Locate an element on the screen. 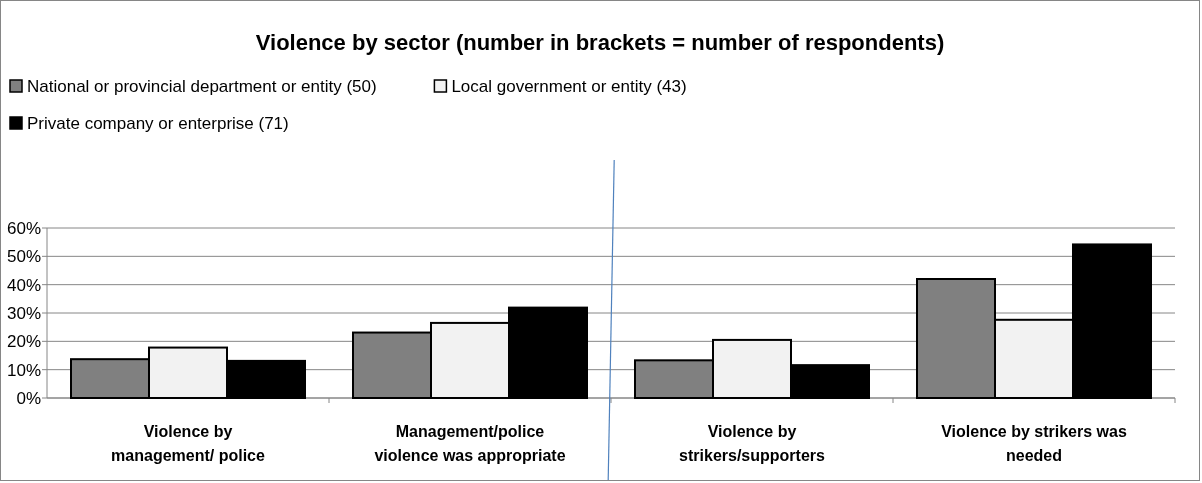 The image size is (1202, 483). x-tick-label: Management/police violence was appropriate is located at coordinates (470, 443).